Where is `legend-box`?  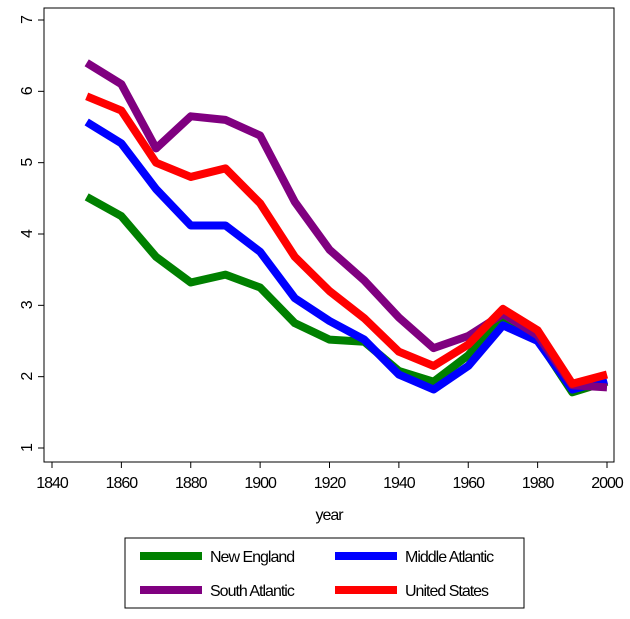
legend-box is located at coordinates (324, 573).